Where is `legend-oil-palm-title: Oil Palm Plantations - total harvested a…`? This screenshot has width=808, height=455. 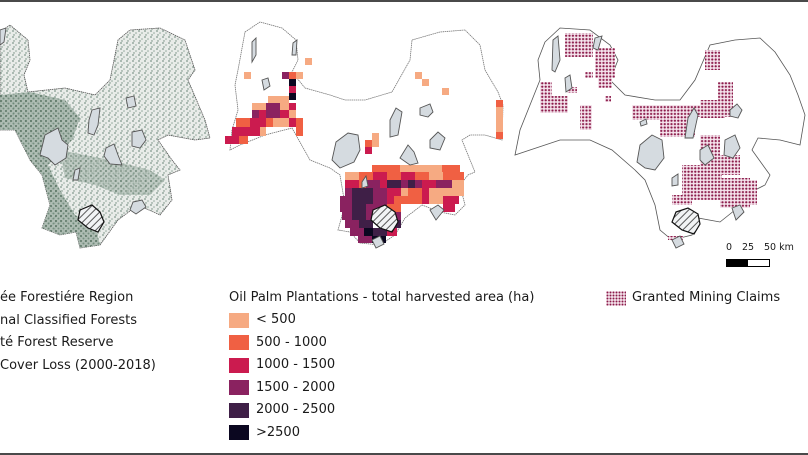 legend-oil-palm-title: Oil Palm Plantations - total harvested a… is located at coordinates (382, 297).